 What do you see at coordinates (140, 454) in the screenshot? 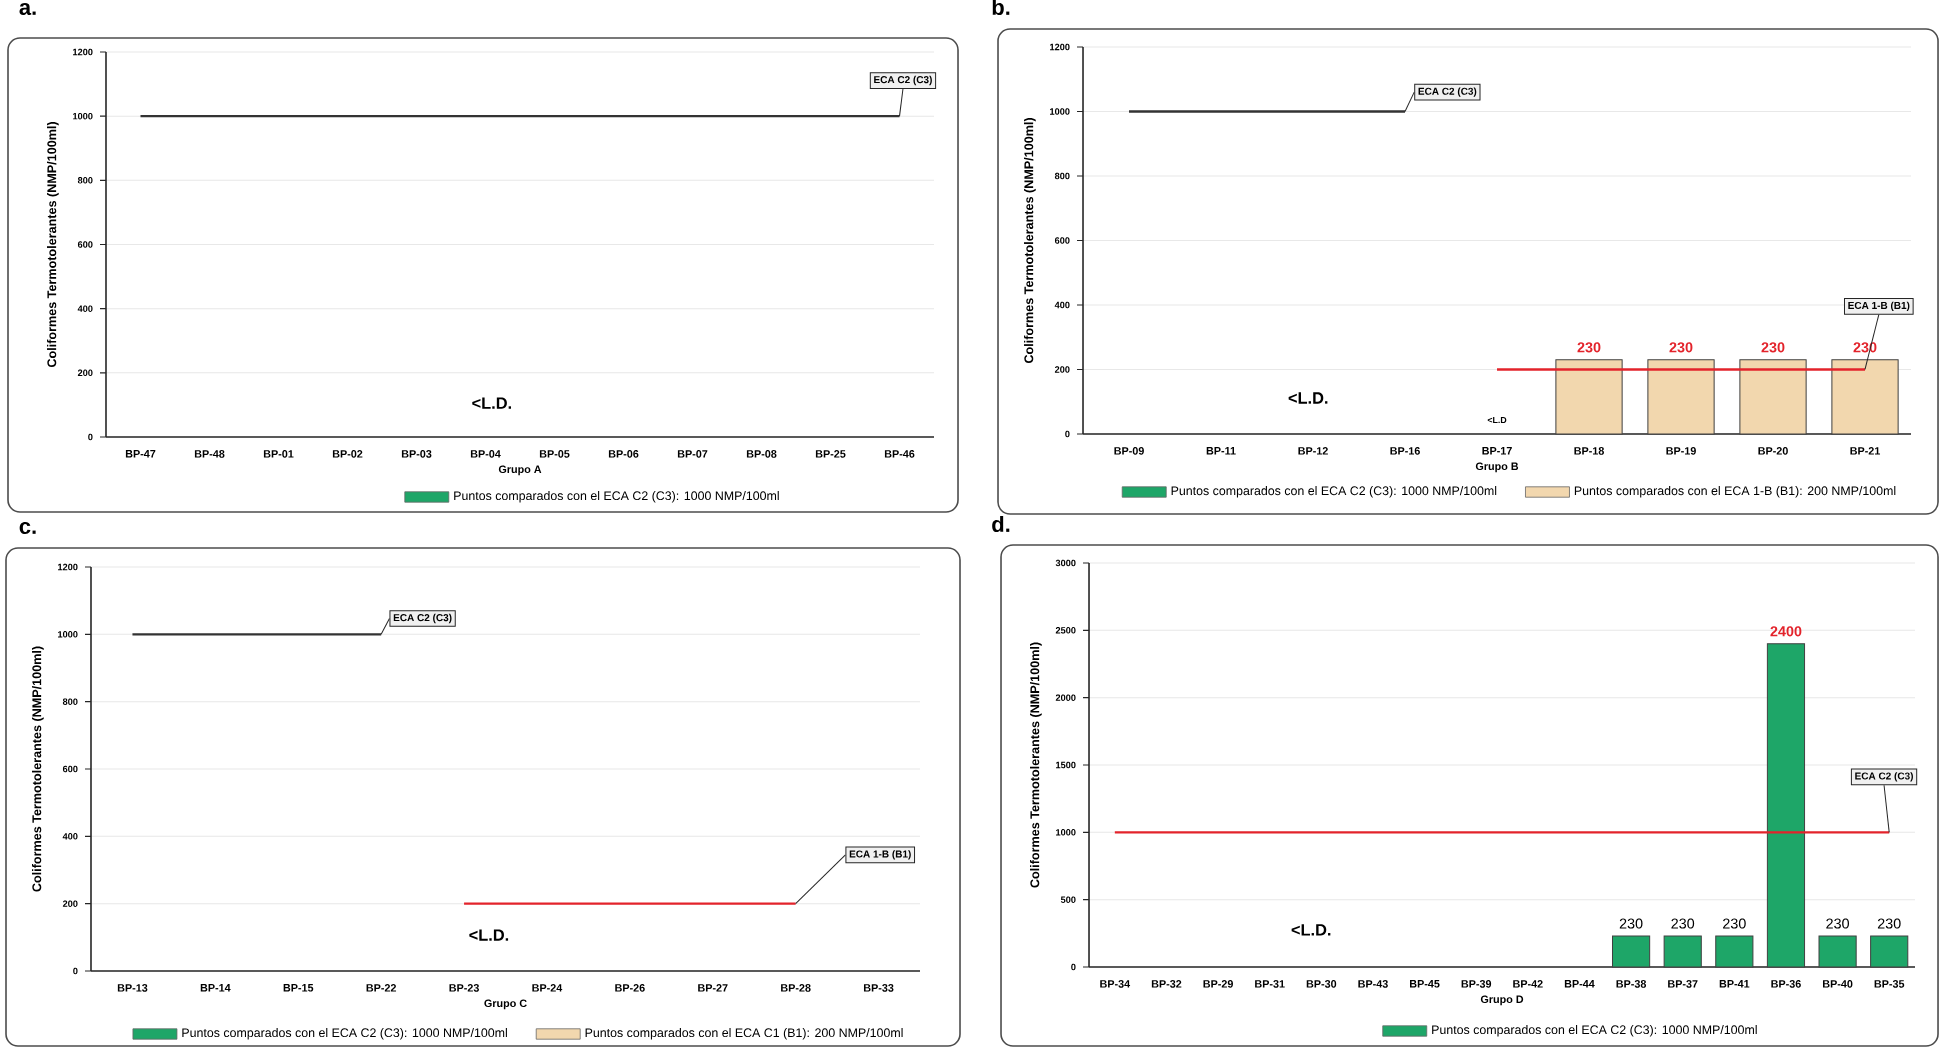
I see `x-tick-label: BP-47` at bounding box center [140, 454].